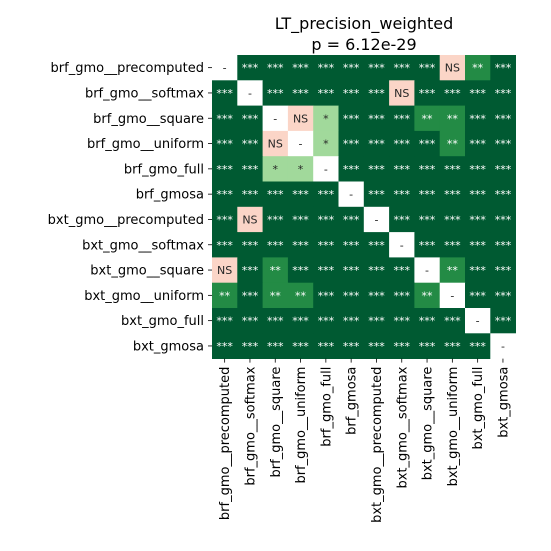 Image resolution: width=551 pixels, height=551 pixels. Describe the element at coordinates (147, 271) in the screenshot. I see `y-tick-label: bxt_gmo__square` at that location.